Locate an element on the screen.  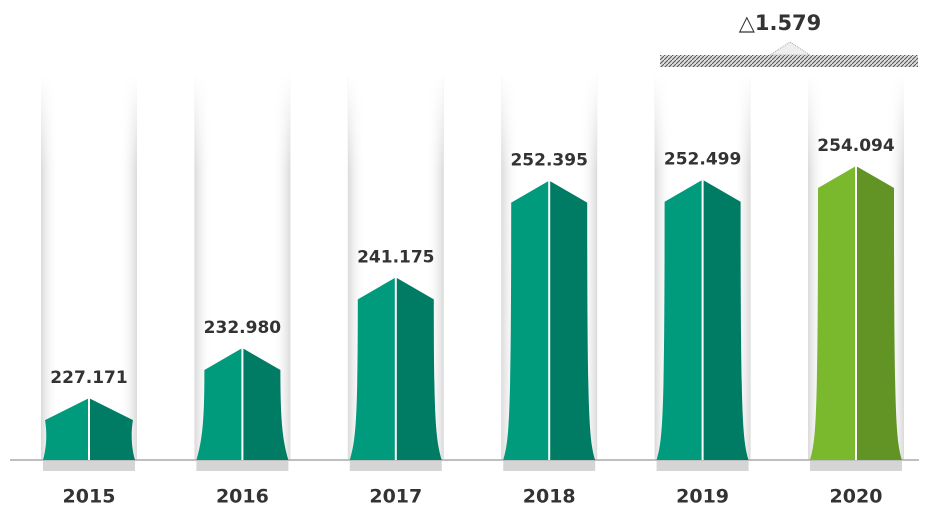
x-tick-label: 2016 is located at coordinates (242, 496).